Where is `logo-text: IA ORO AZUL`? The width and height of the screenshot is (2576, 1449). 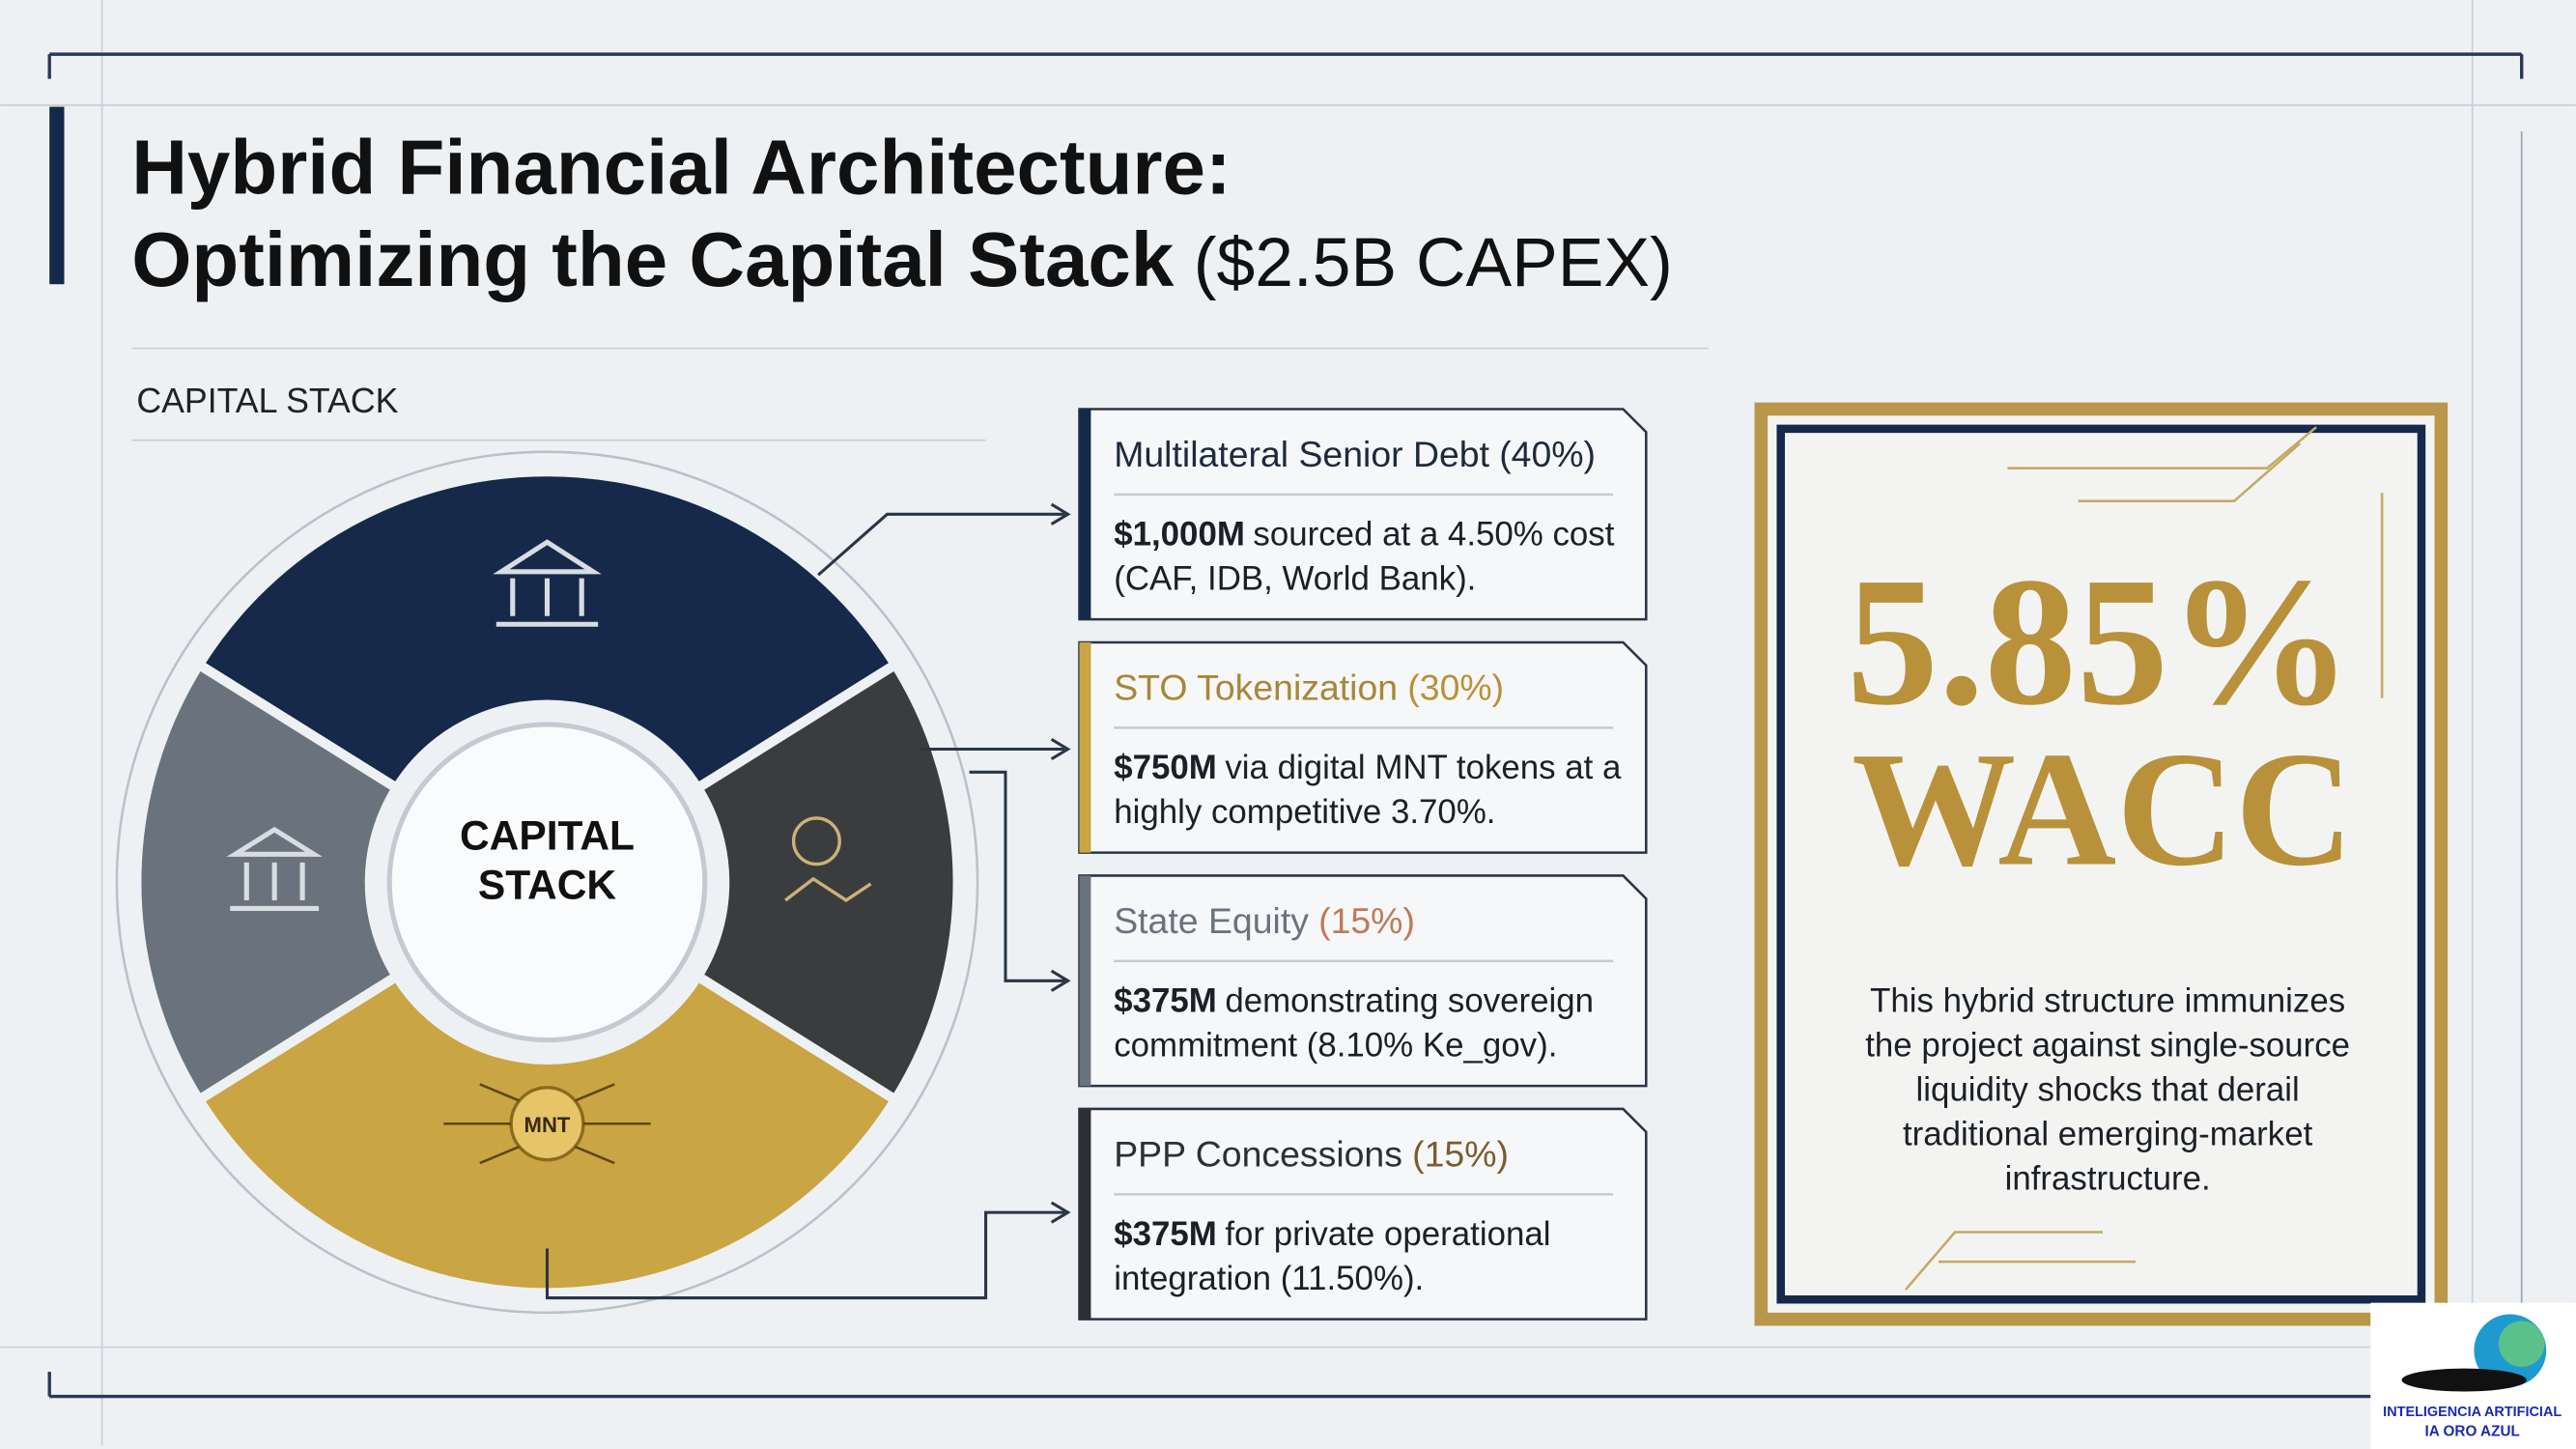
logo-text: IA ORO AZUL is located at coordinates (2472, 1431).